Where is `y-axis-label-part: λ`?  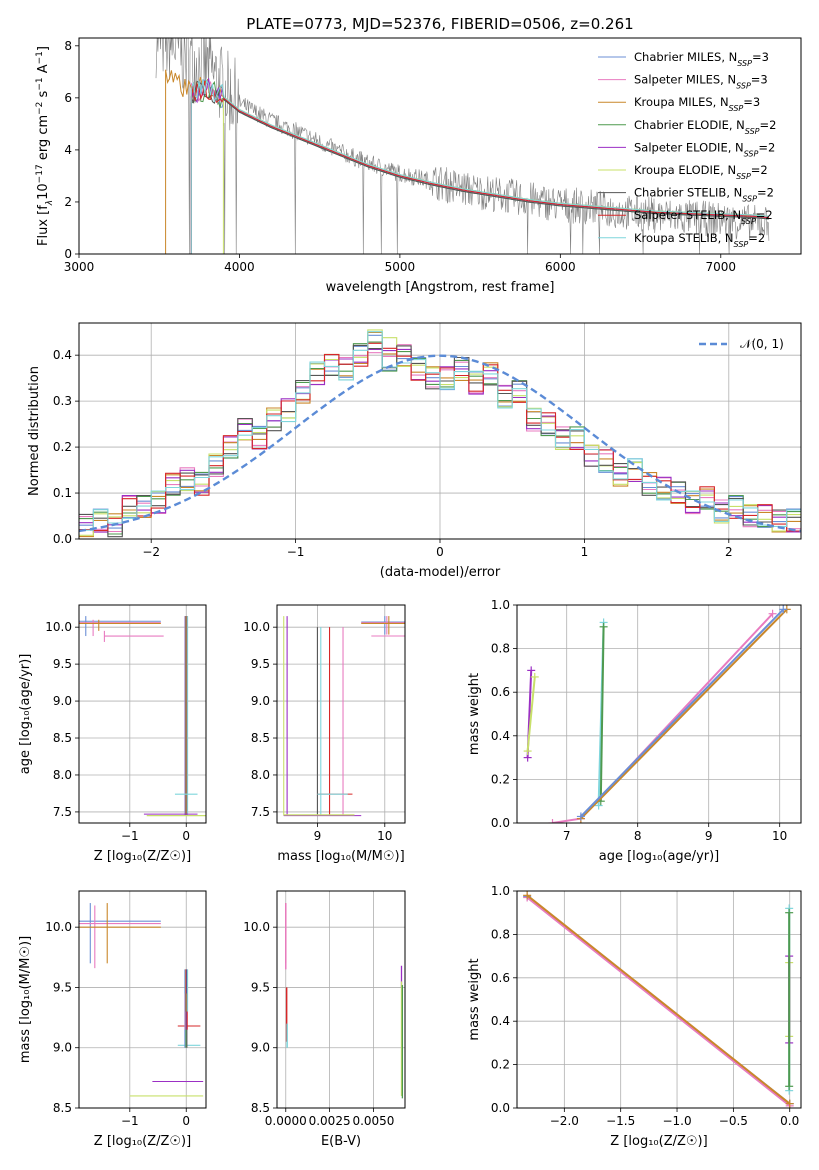 y-axis-label-part: λ is located at coordinates (50, 203).